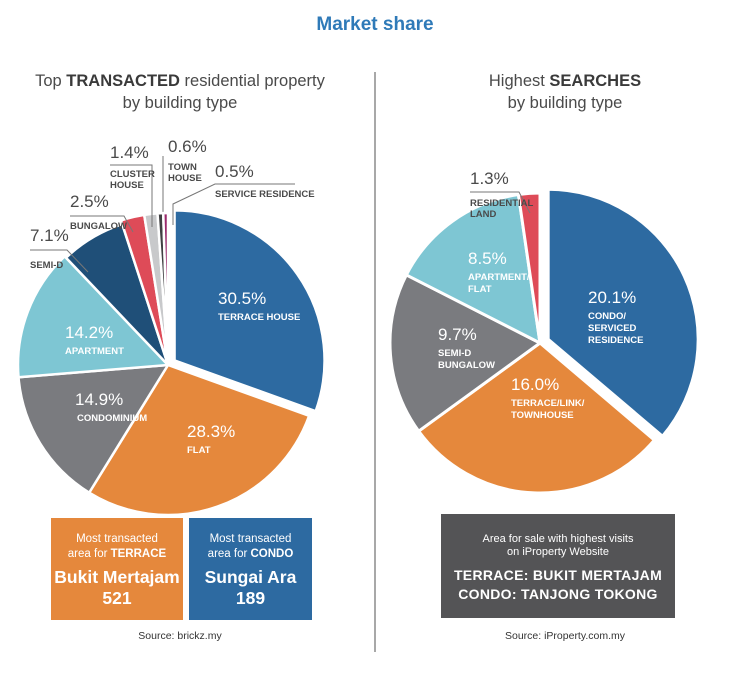 This screenshot has height=687, width=750. I want to click on slice-value-terrace-link-townhouse: 16.0%, so click(535, 384).